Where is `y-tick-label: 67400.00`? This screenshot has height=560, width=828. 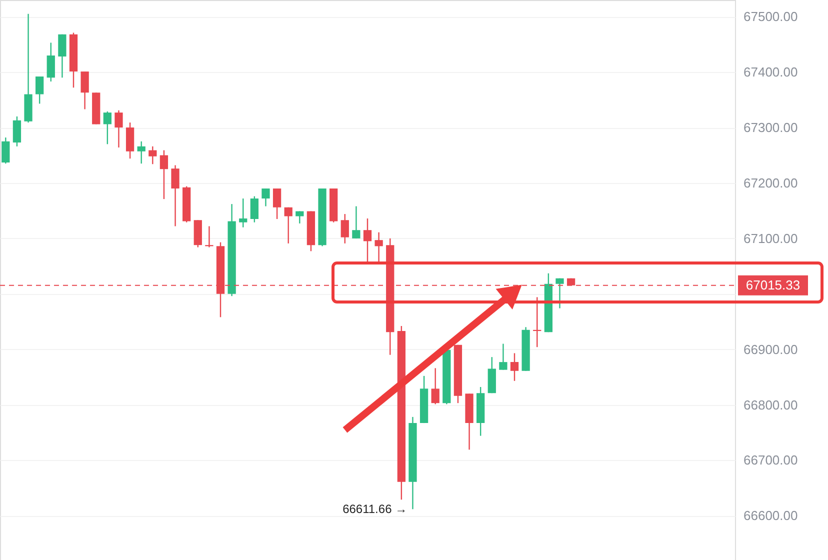 y-tick-label: 67400.00 is located at coordinates (771, 72).